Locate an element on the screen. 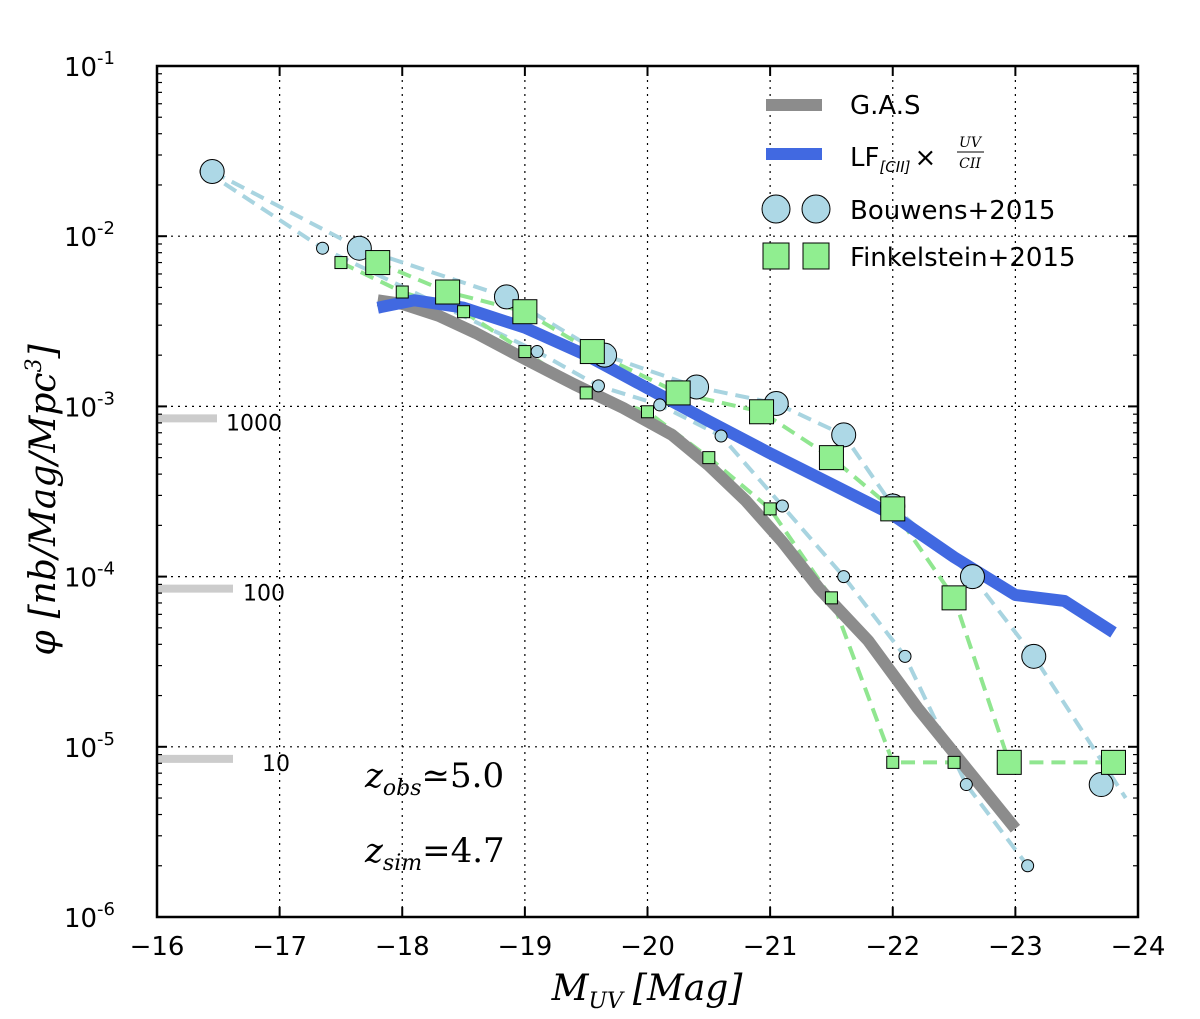 This screenshot has height=1019, width=1200. legend-lf-frac-den: CII is located at coordinates (970, 164).